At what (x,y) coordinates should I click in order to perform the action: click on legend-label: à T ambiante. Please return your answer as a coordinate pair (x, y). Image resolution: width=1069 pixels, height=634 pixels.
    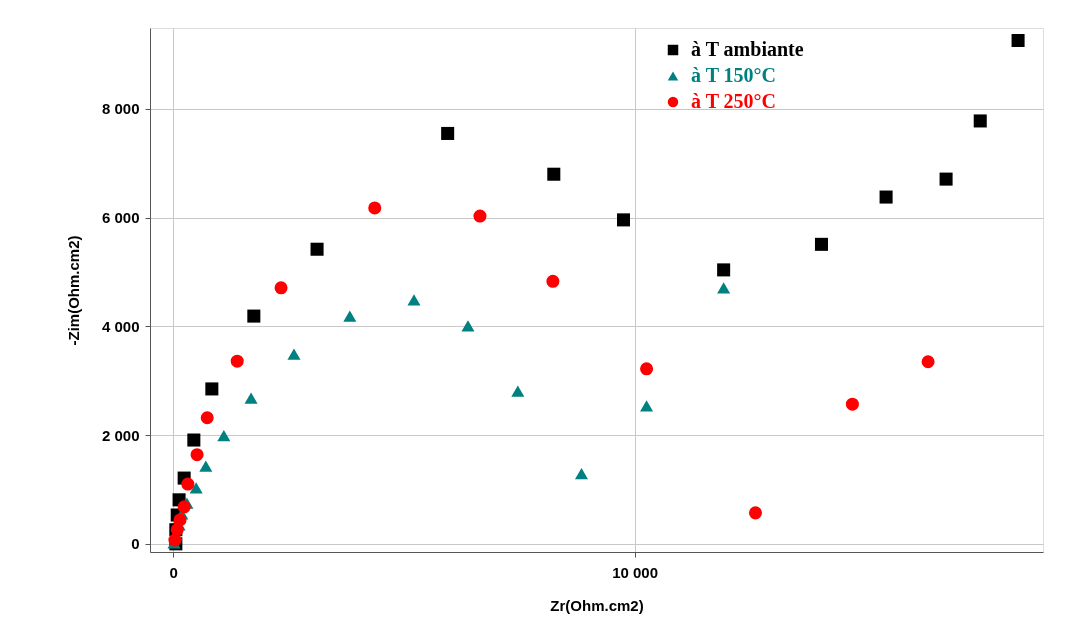
    Looking at the image, I should click on (747, 49).